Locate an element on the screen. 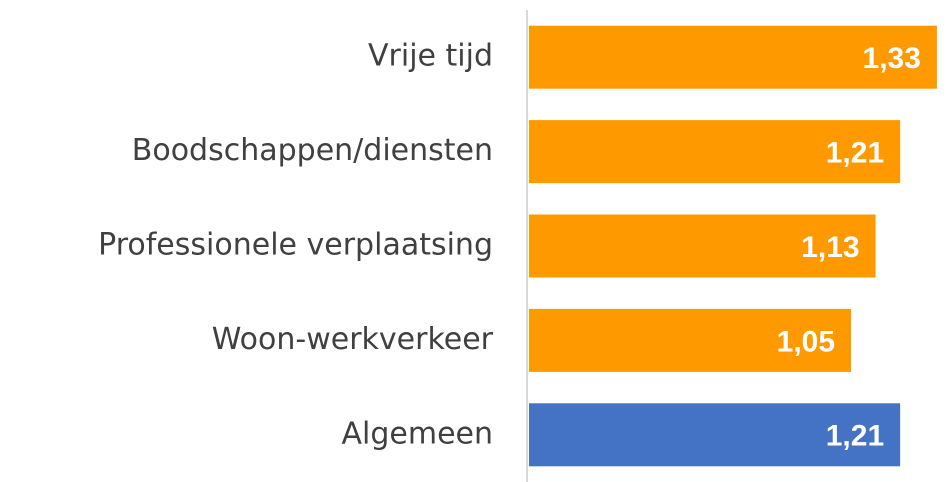  category-label: Professionele verplaatsing is located at coordinates (295, 245).